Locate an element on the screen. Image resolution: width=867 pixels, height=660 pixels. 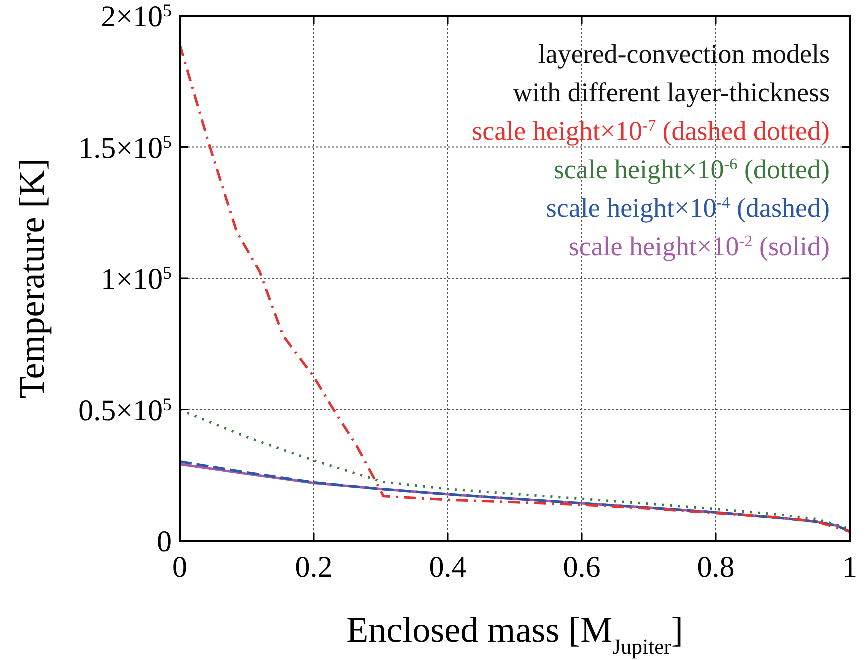
x-tick-label: 0.2 is located at coordinates (314, 567).